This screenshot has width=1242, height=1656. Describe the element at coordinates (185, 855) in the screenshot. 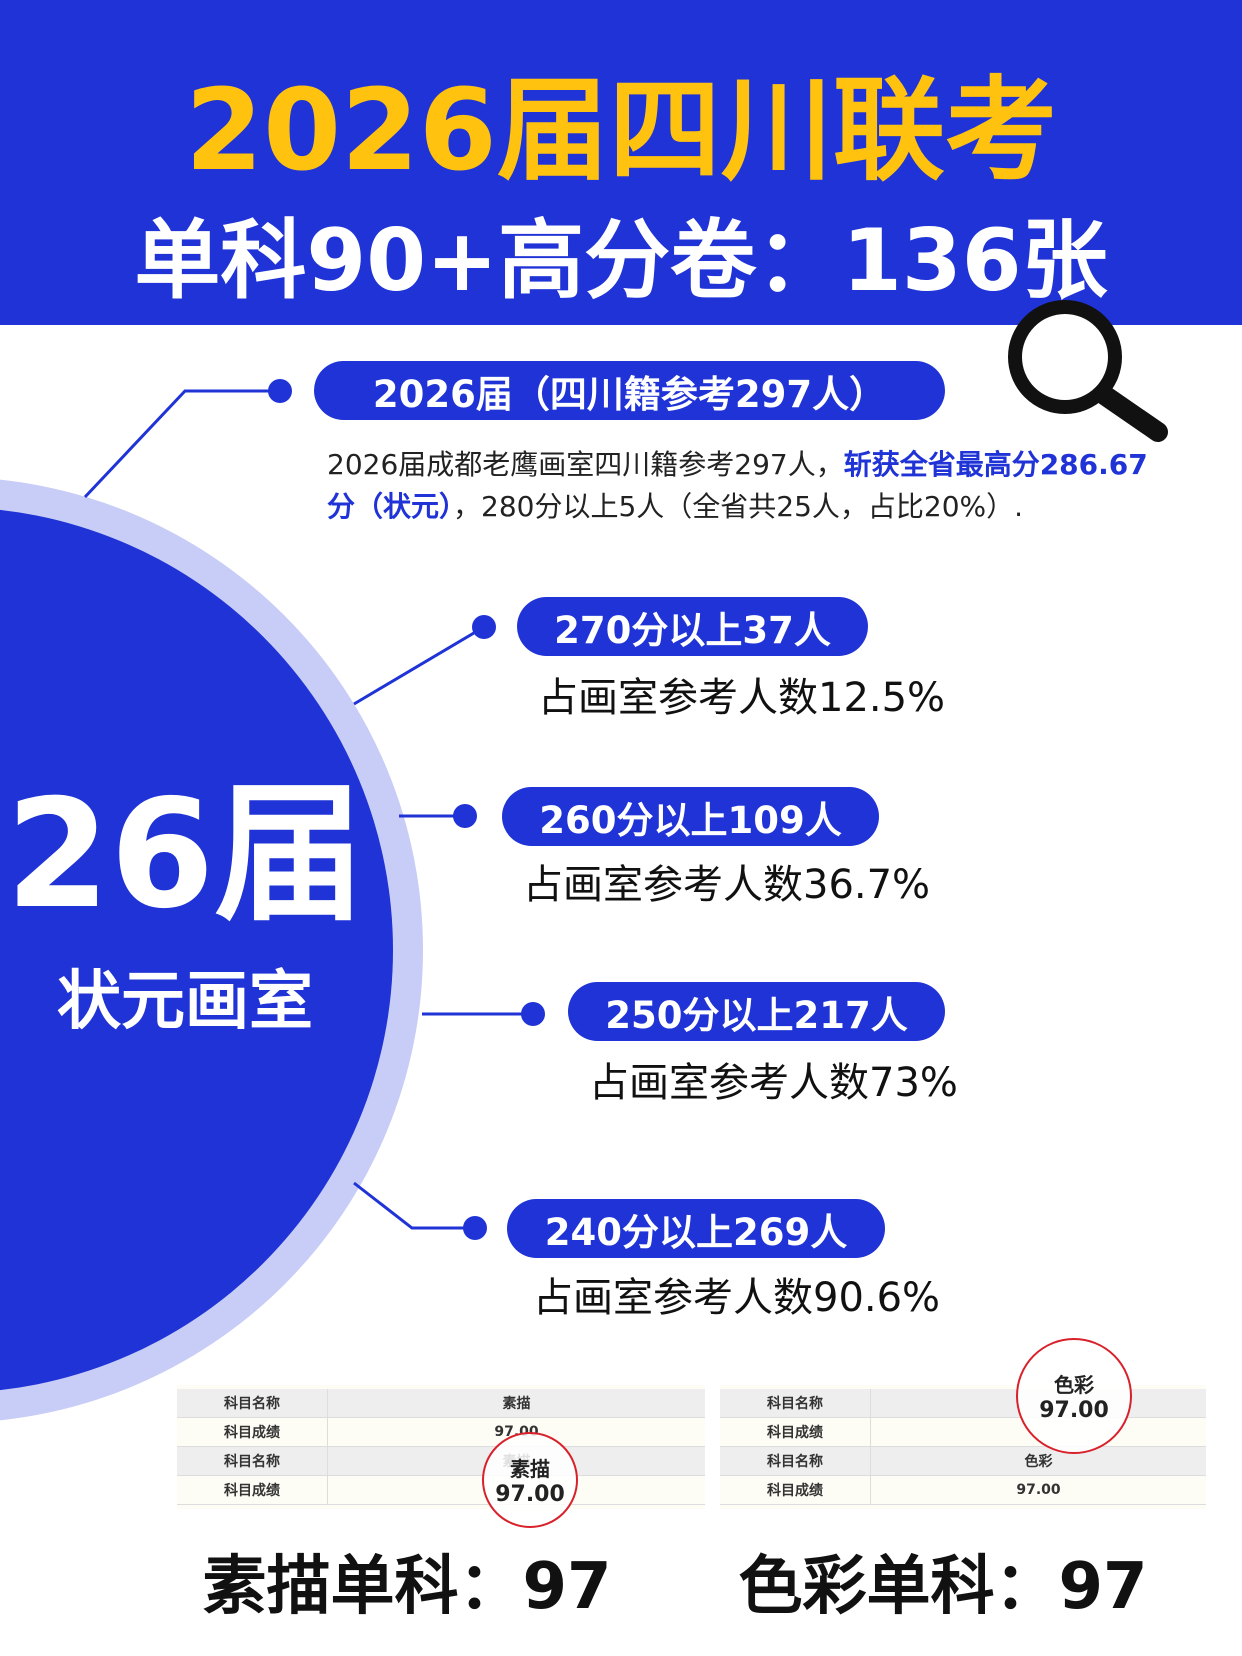

I see `badge-main: 26届` at that location.